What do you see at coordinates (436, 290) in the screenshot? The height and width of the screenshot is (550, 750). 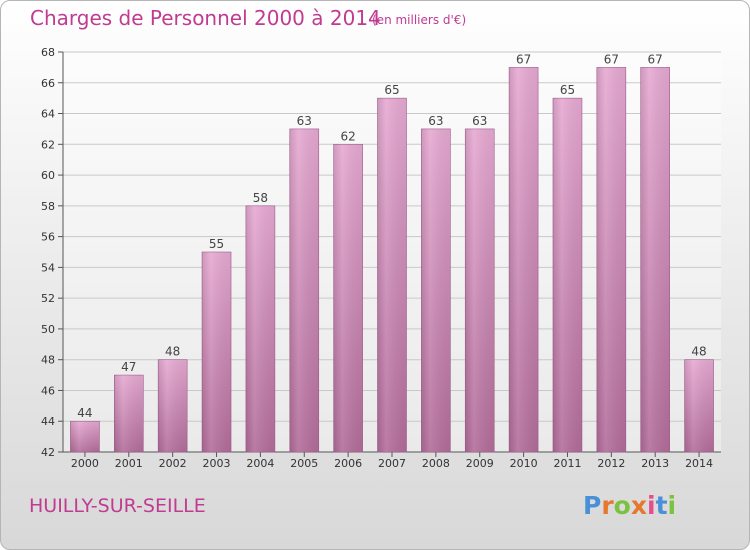 I see `bar-shade-2008` at bounding box center [436, 290].